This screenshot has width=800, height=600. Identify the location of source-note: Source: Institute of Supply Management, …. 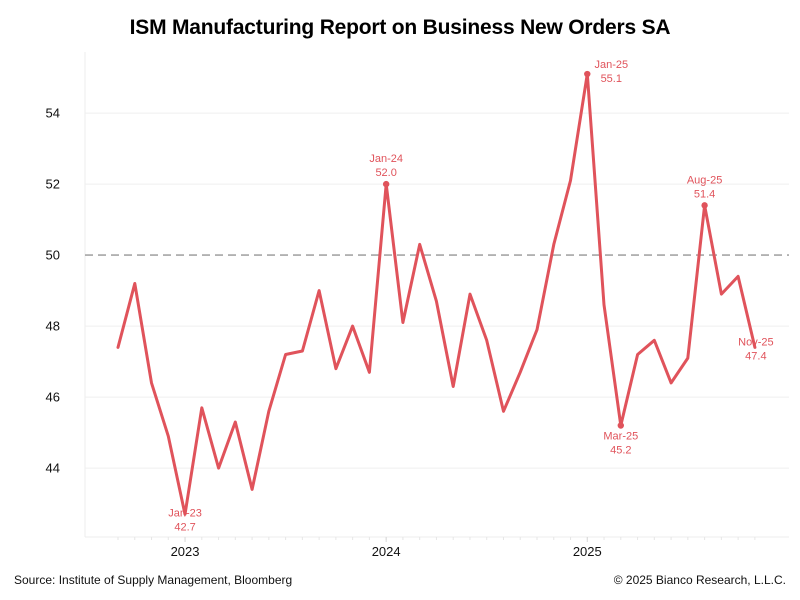
(153, 580).